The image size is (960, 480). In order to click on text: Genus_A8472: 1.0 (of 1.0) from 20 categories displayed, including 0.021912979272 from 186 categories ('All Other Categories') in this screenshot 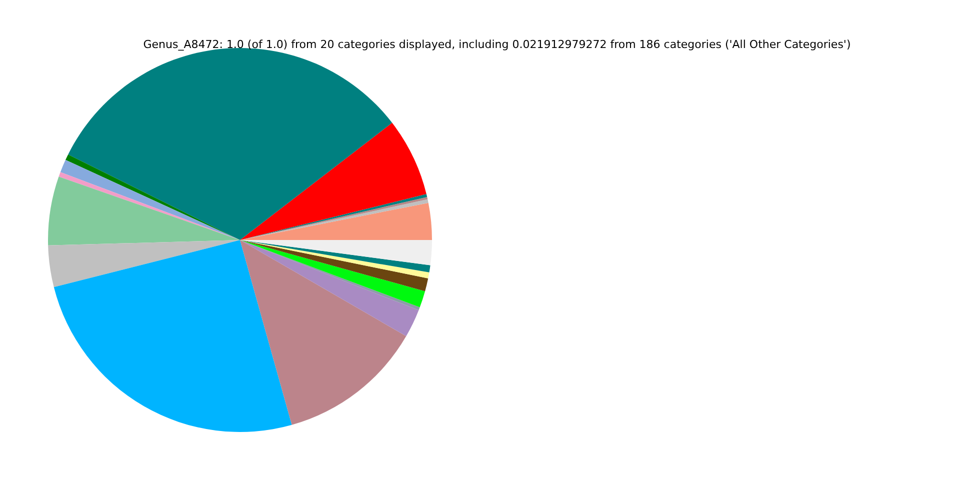, I will do `click(497, 44)`.